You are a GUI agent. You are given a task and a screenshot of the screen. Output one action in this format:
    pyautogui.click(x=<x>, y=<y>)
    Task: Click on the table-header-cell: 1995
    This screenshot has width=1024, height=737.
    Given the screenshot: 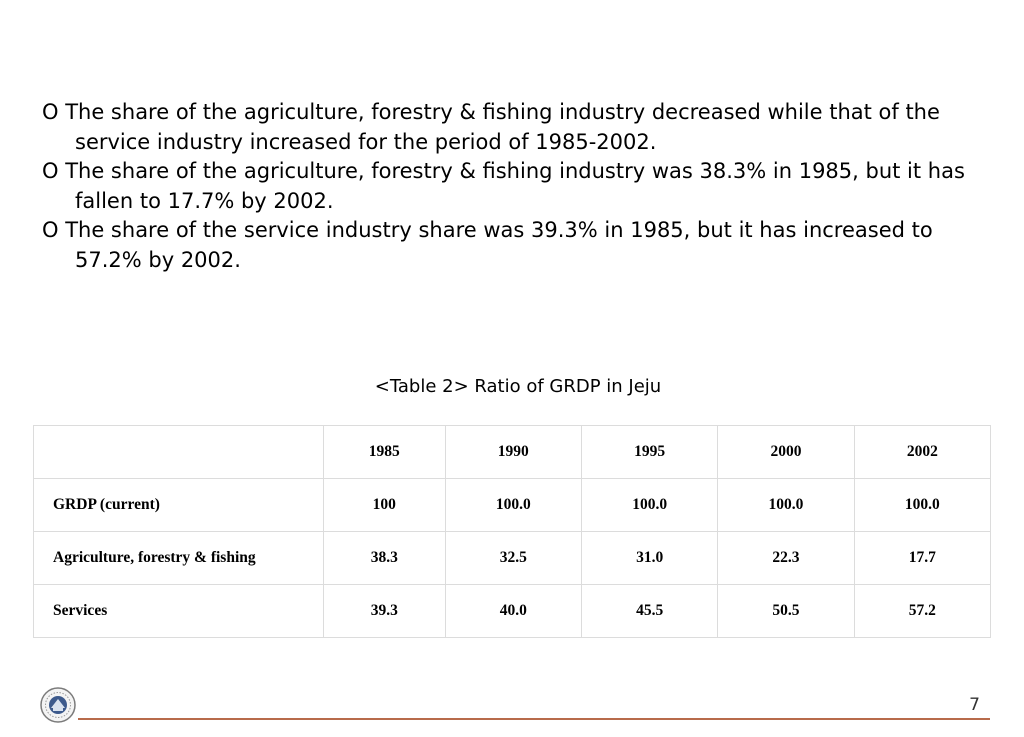 What is the action you would take?
    pyautogui.click(x=649, y=452)
    